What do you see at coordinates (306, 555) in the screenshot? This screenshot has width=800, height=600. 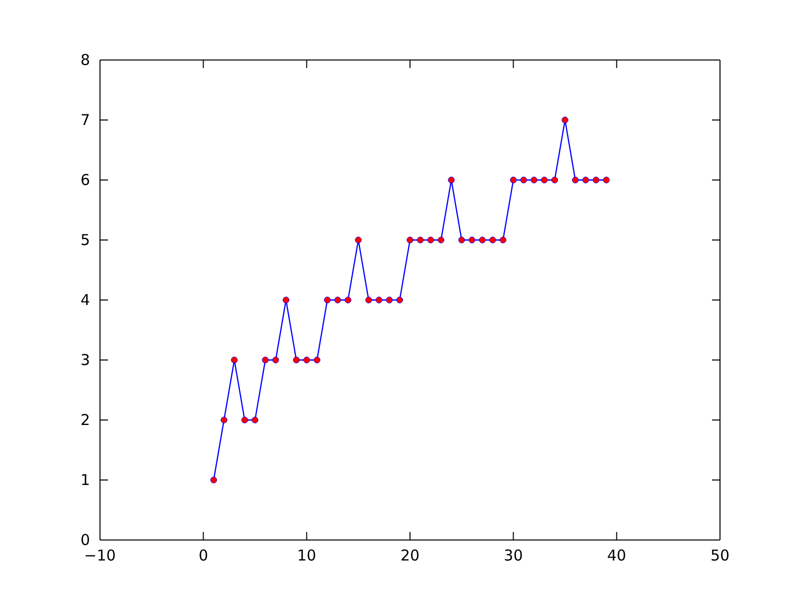 I see `x-tick-label: 10` at bounding box center [306, 555].